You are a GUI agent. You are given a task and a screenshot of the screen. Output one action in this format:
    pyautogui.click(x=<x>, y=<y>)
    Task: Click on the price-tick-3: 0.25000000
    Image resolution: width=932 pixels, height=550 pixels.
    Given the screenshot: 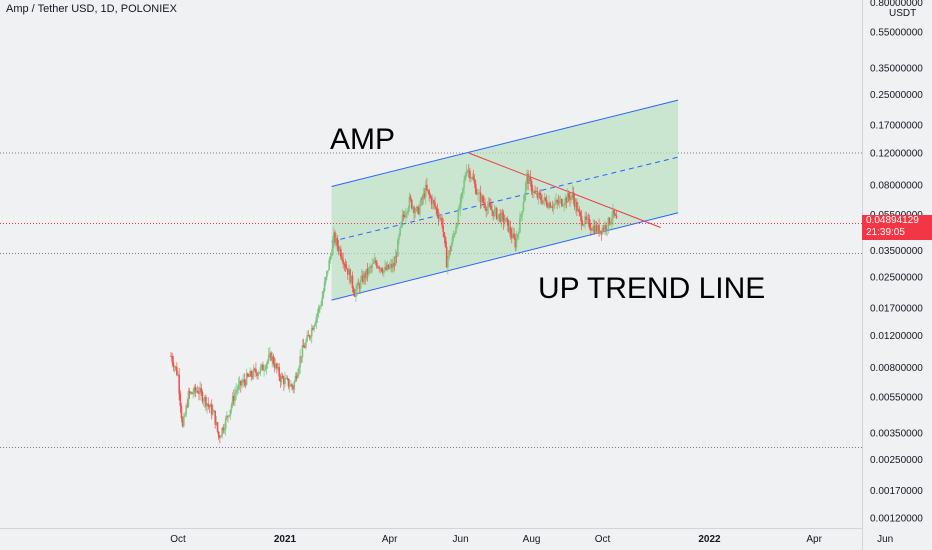 What is the action you would take?
    pyautogui.click(x=896, y=95)
    